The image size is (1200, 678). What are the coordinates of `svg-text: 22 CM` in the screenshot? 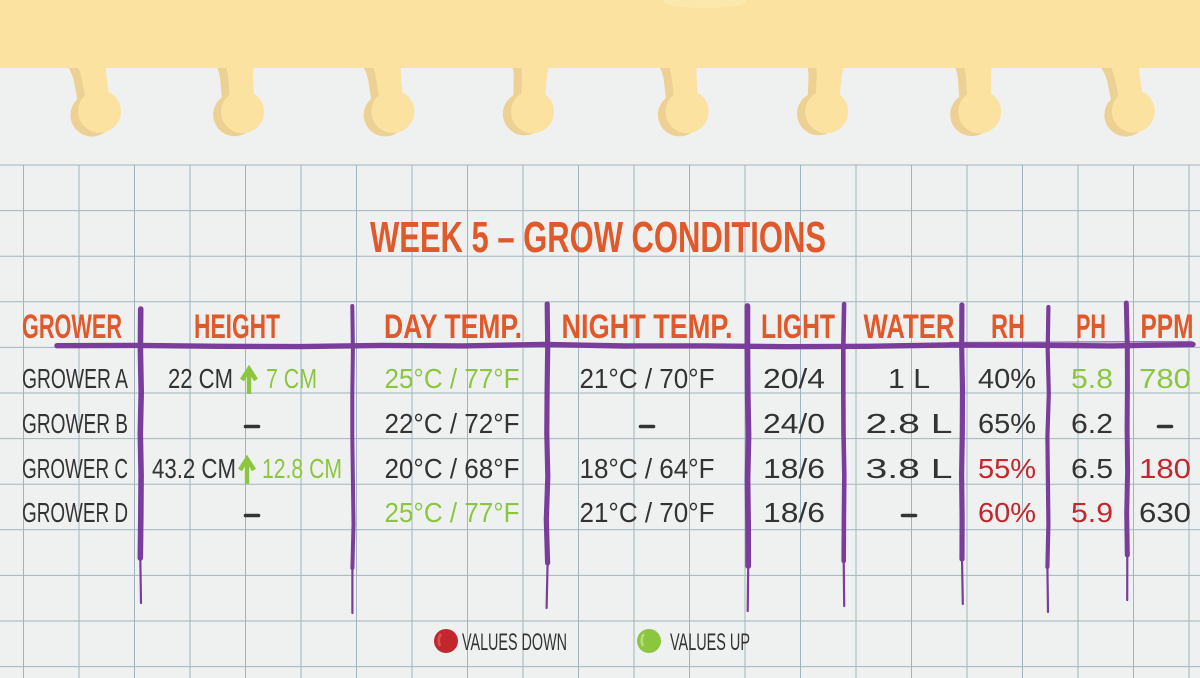 It's located at (200, 378).